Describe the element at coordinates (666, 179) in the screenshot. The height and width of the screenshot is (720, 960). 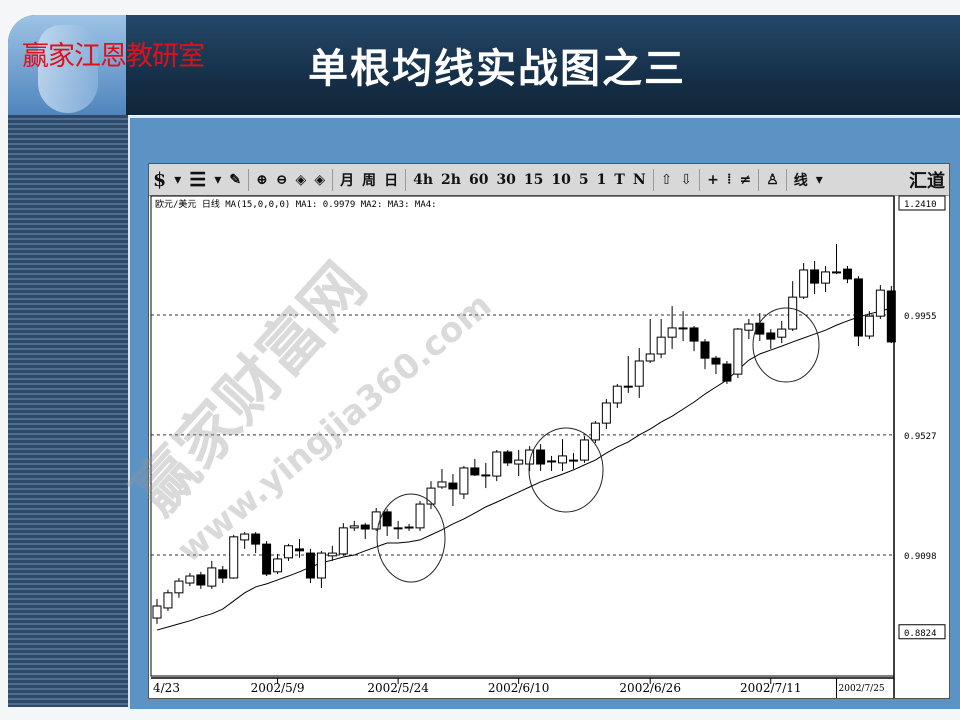
I see `toolbar-button: ⇧` at that location.